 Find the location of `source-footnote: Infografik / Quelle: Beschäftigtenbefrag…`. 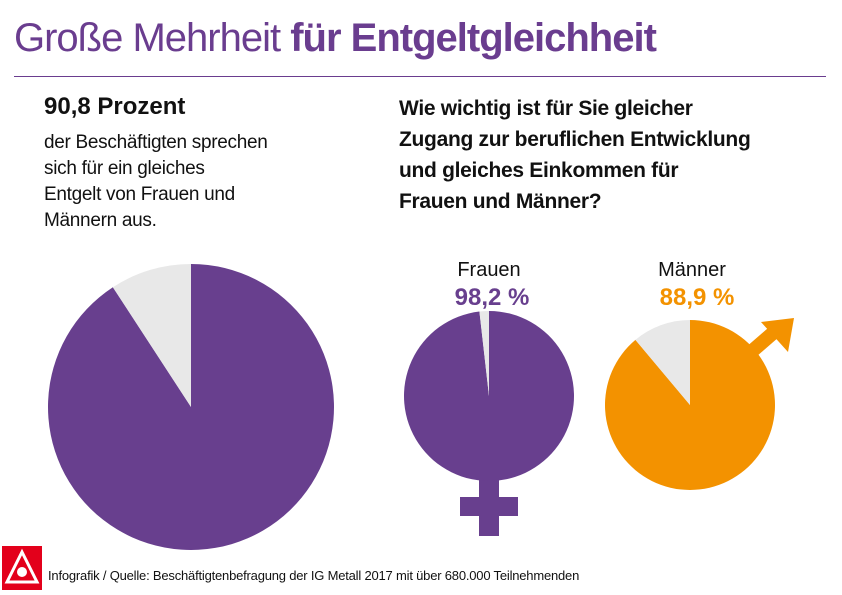

source-footnote: Infografik / Quelle: Beschäftigtenbefrag… is located at coordinates (314, 575).